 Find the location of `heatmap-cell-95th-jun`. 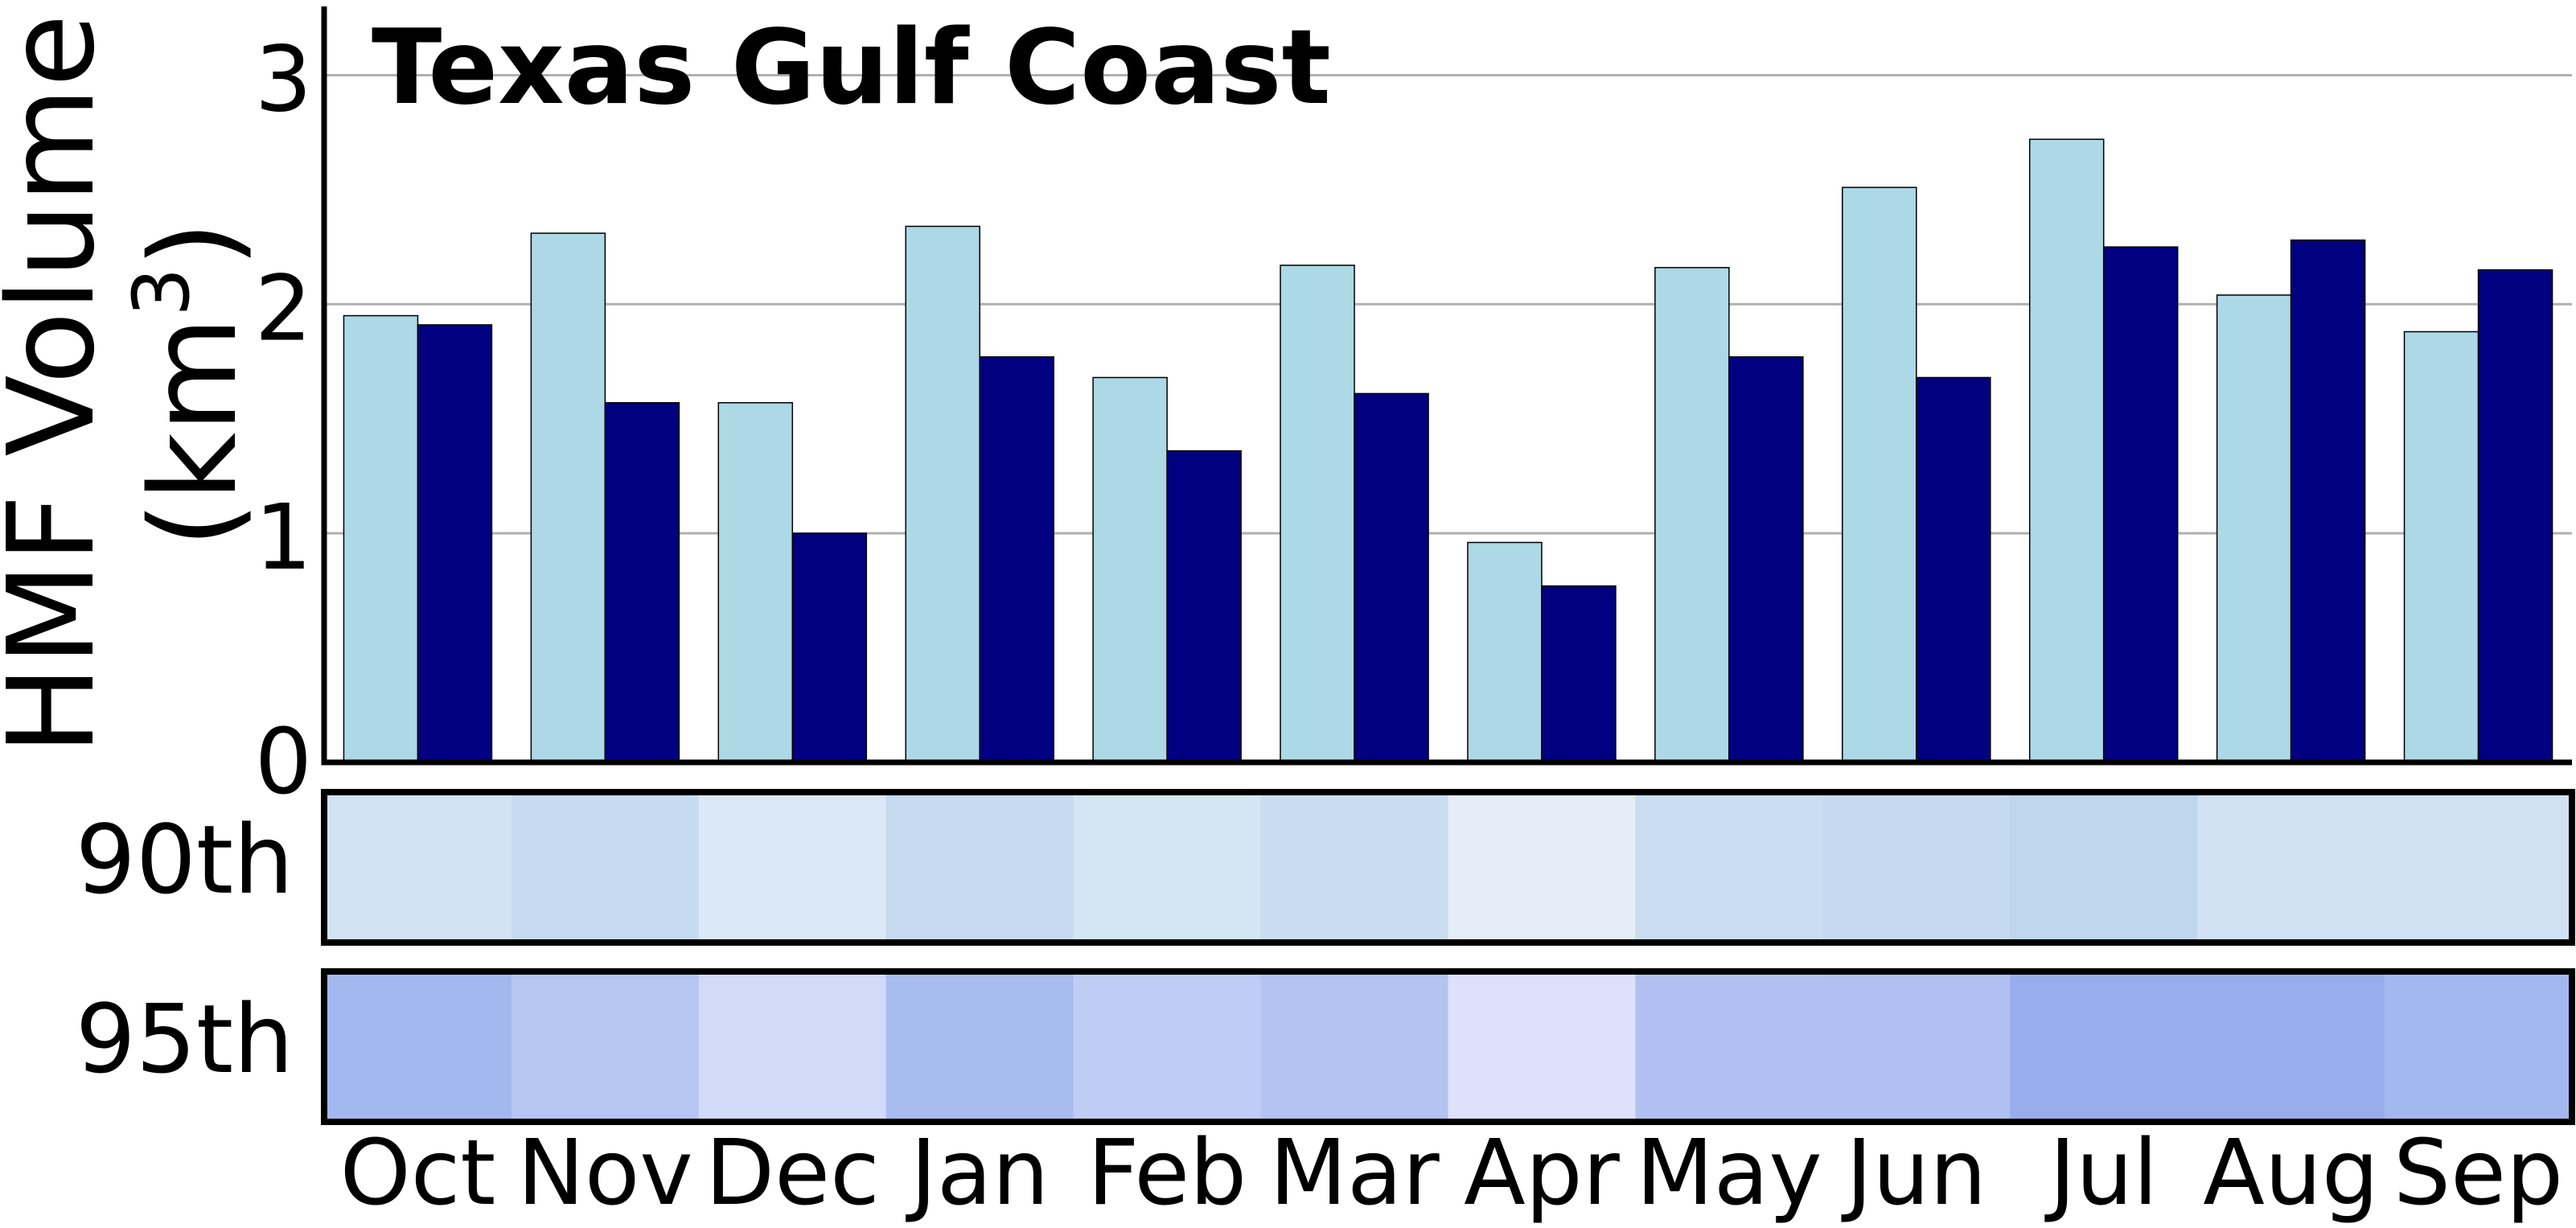

heatmap-cell-95th-jun is located at coordinates (1916, 1046).